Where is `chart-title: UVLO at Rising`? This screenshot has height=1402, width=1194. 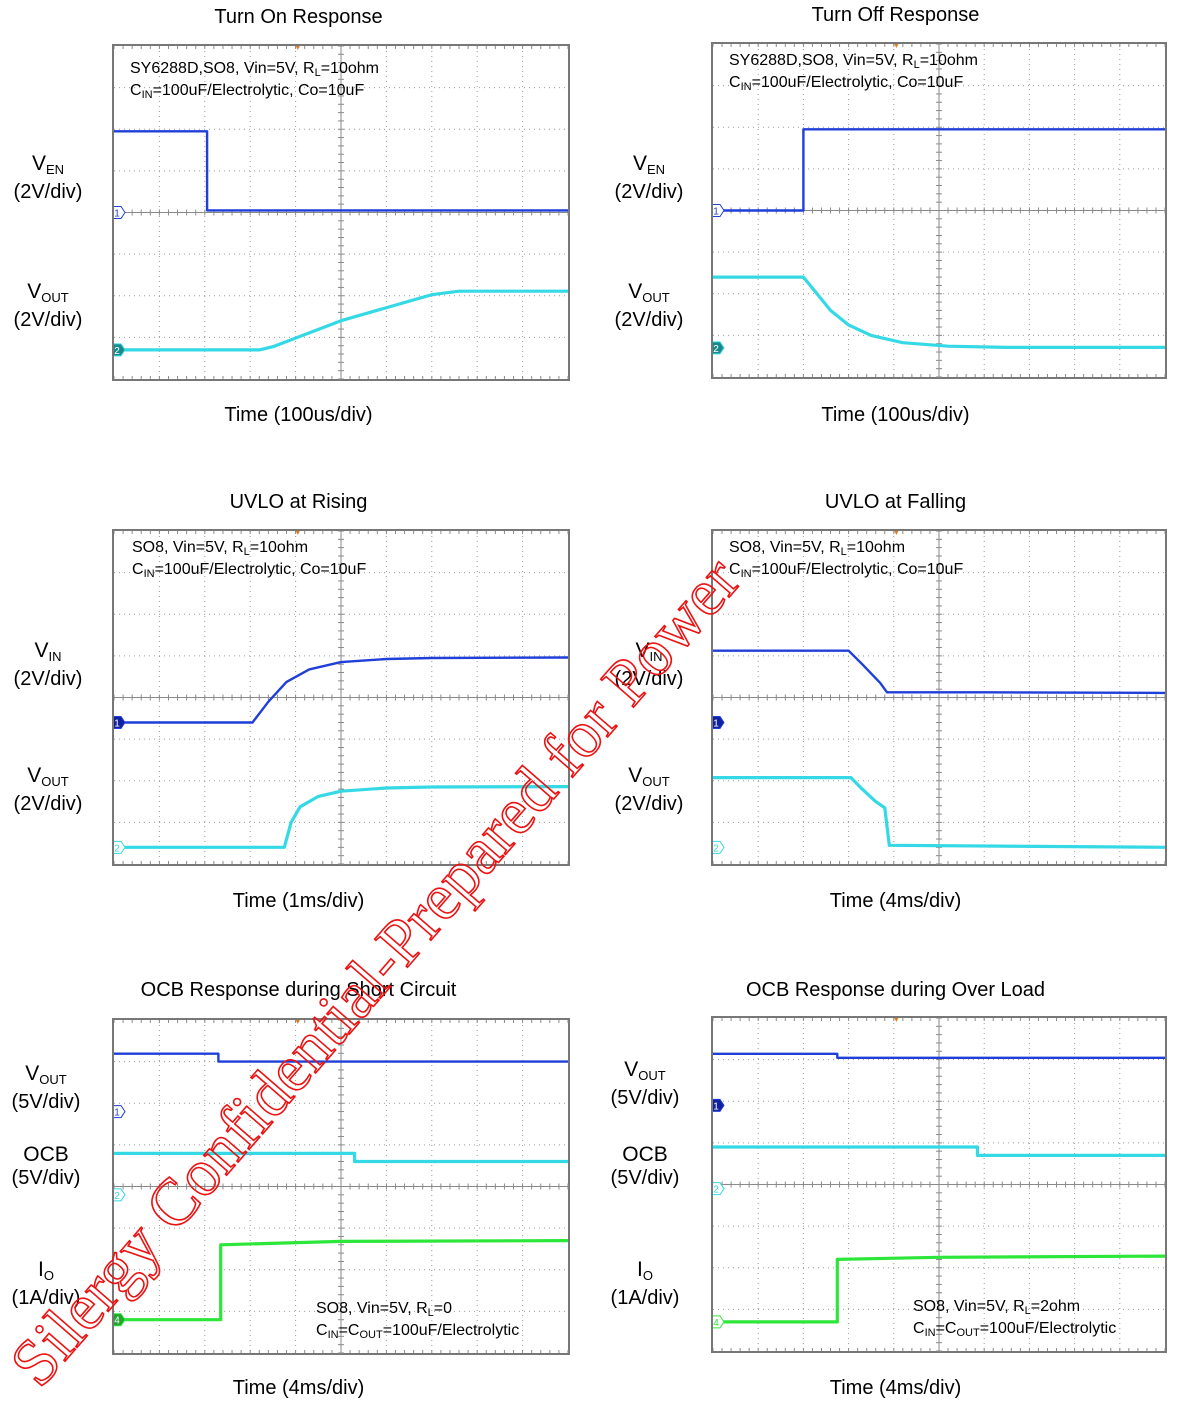
chart-title: UVLO at Rising is located at coordinates (298, 502).